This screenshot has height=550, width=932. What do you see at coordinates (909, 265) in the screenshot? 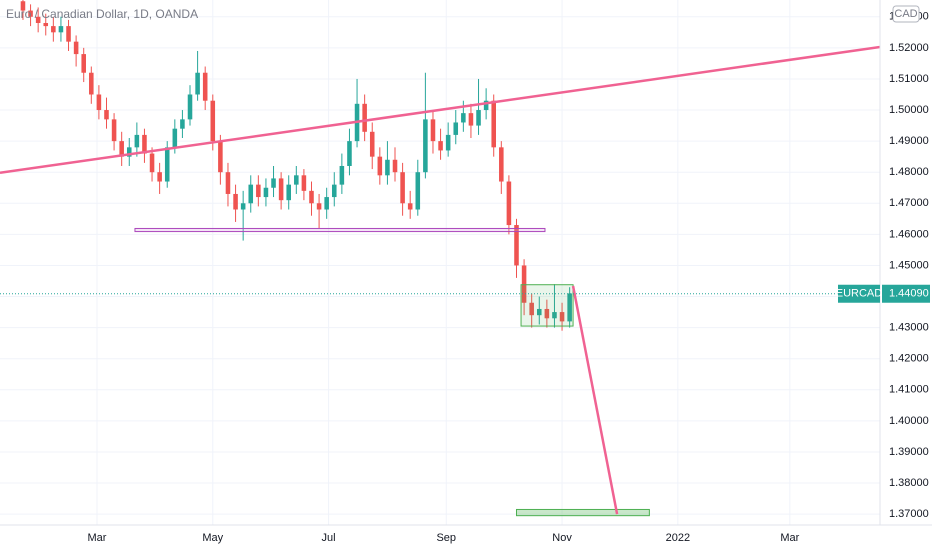
I see `y-tick-label: 1.45000` at bounding box center [909, 265].